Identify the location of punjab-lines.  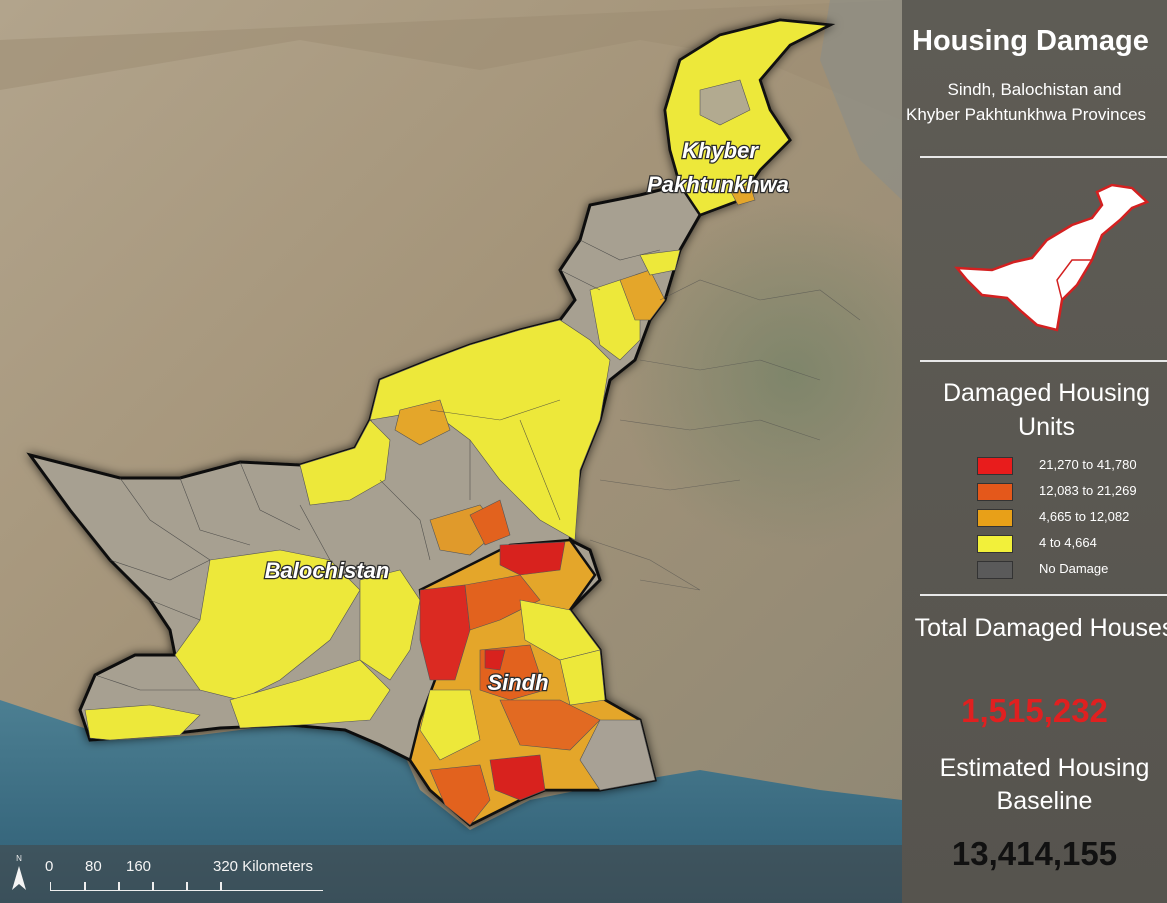
(725, 435).